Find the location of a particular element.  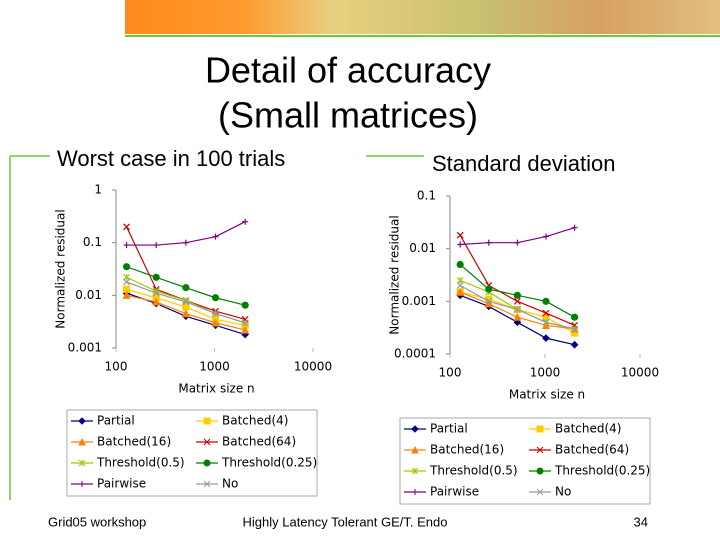

footer-center: Highly Latency Tolerant GE/T. Endo is located at coordinates (345, 521).